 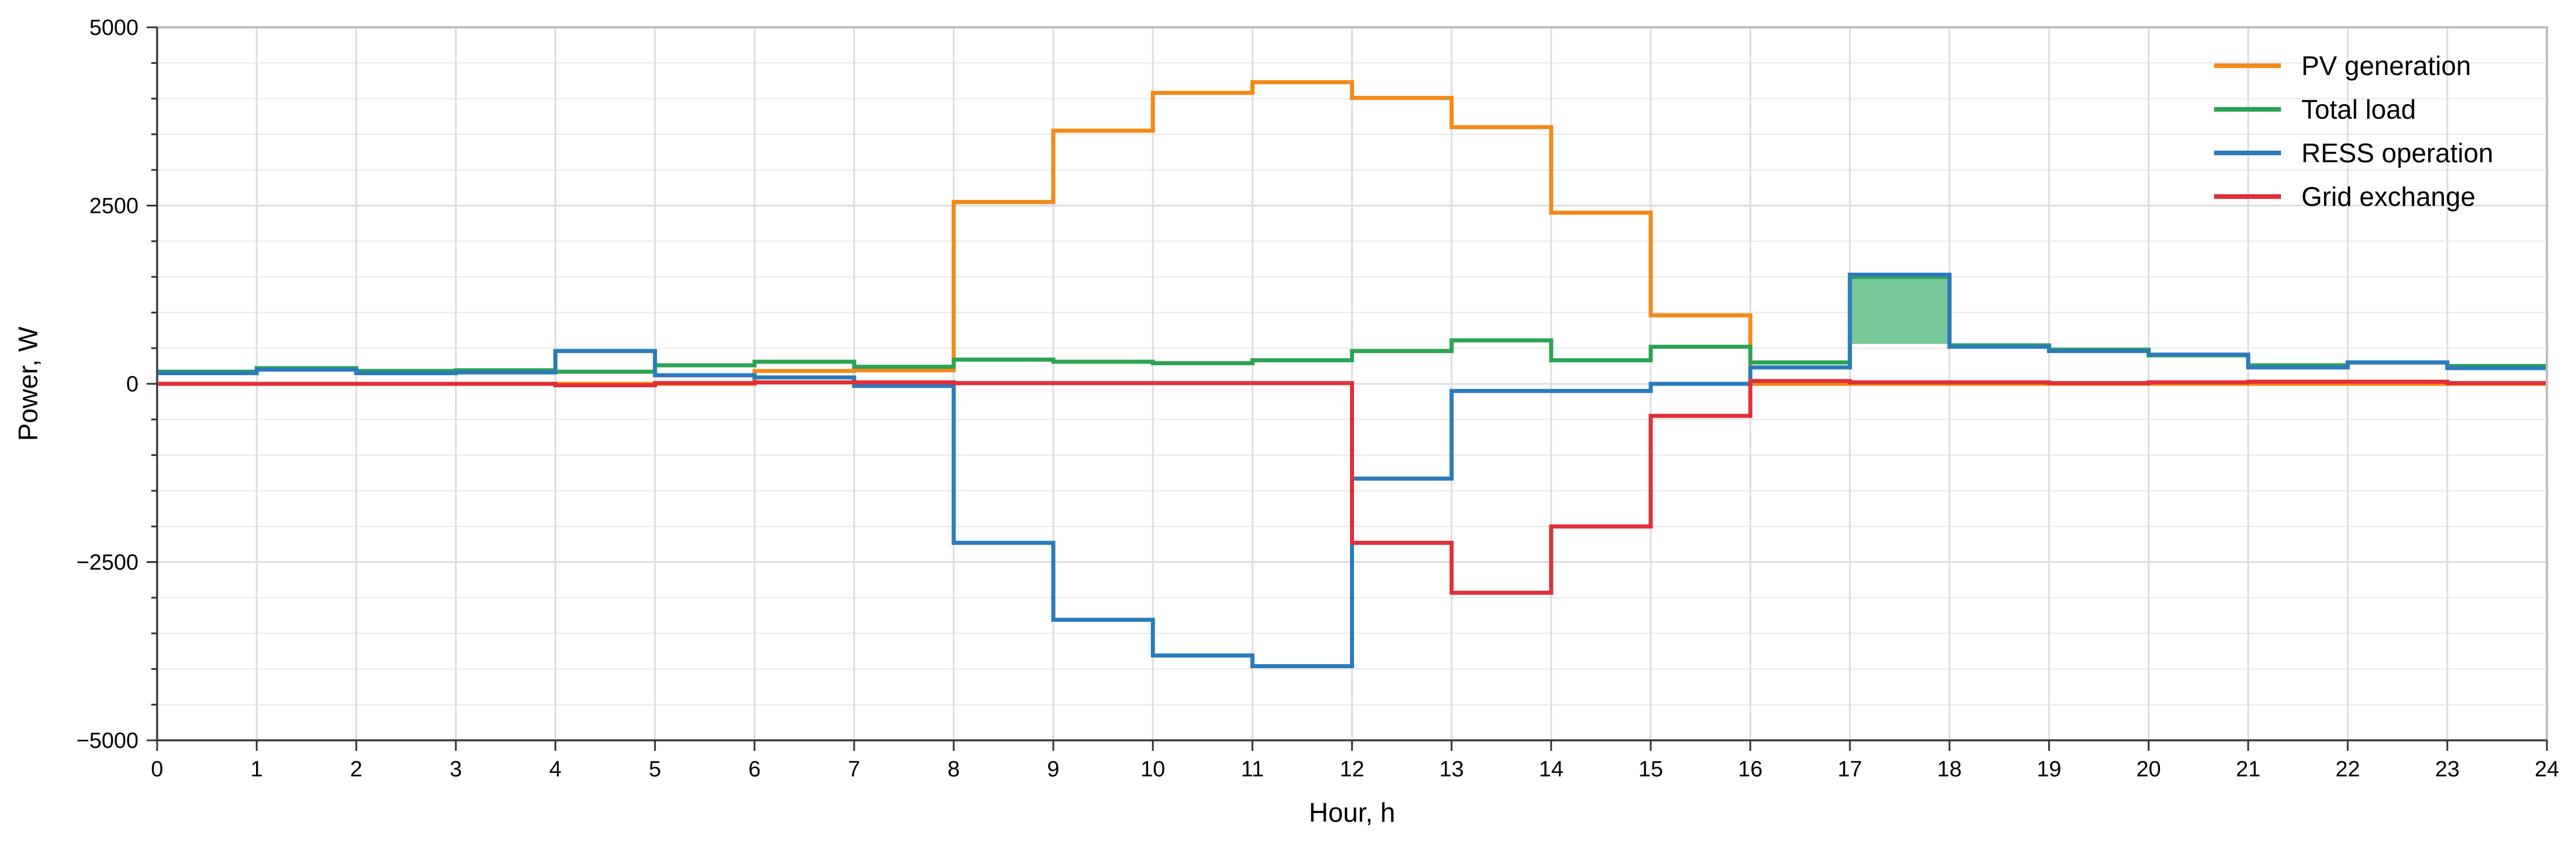 I want to click on x-tick-label: 10, so click(x=1152, y=769).